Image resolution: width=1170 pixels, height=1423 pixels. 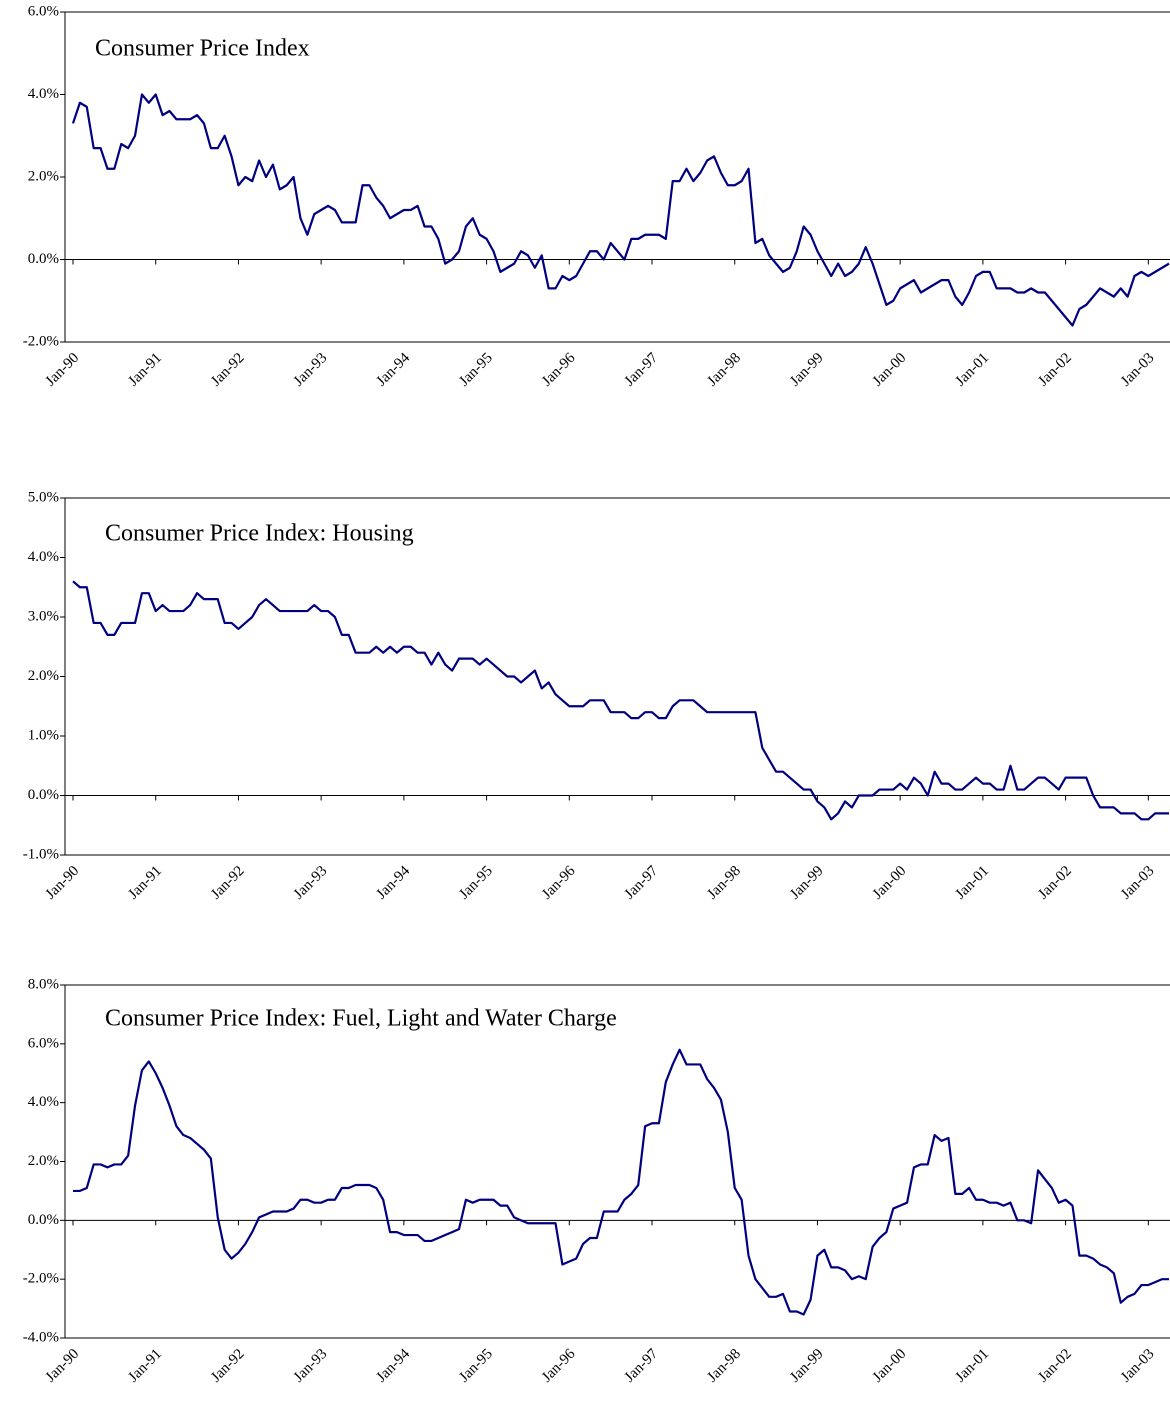 I want to click on y-tick-label: 1.0%, so click(x=43, y=735).